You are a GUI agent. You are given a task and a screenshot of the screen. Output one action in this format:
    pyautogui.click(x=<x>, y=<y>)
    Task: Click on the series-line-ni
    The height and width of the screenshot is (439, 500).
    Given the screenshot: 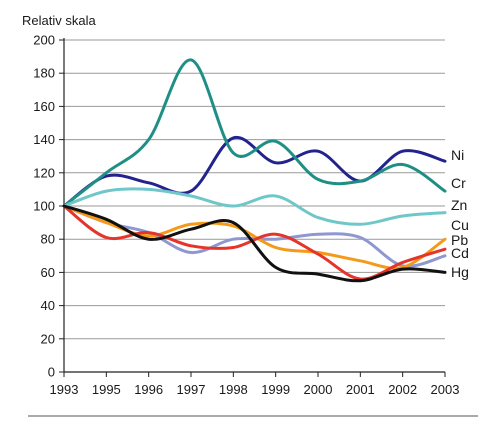 What is the action you would take?
    pyautogui.click(x=254, y=172)
    